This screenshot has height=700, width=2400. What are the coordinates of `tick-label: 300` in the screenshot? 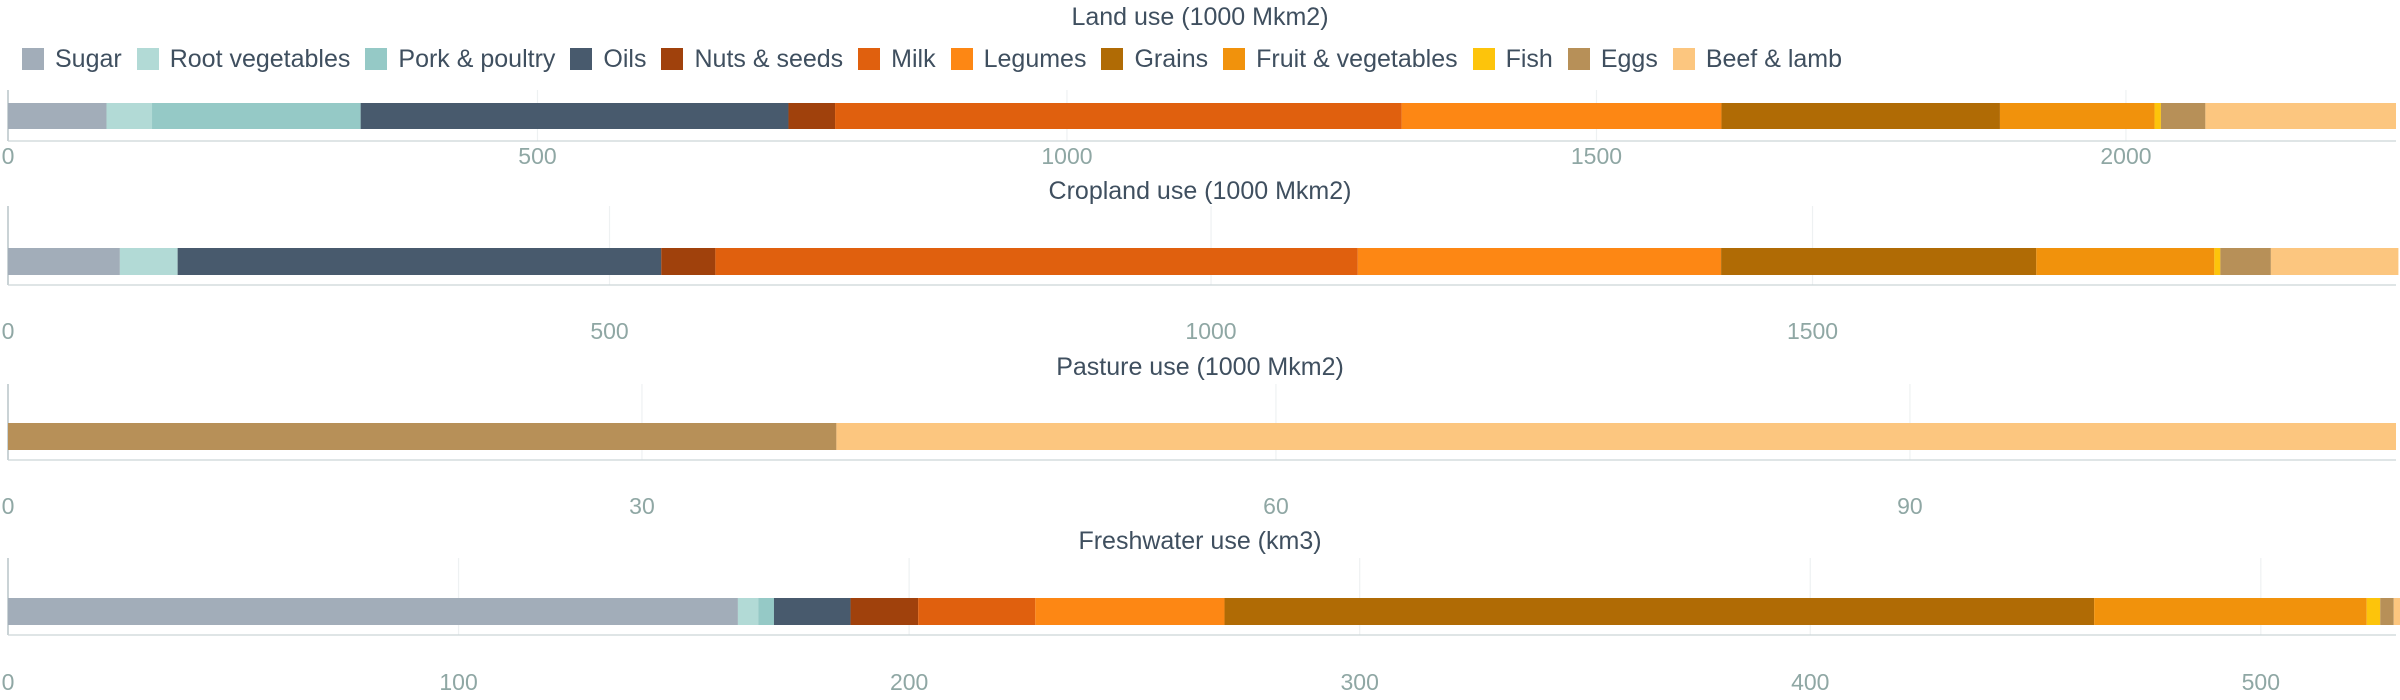 It's located at (1360, 682).